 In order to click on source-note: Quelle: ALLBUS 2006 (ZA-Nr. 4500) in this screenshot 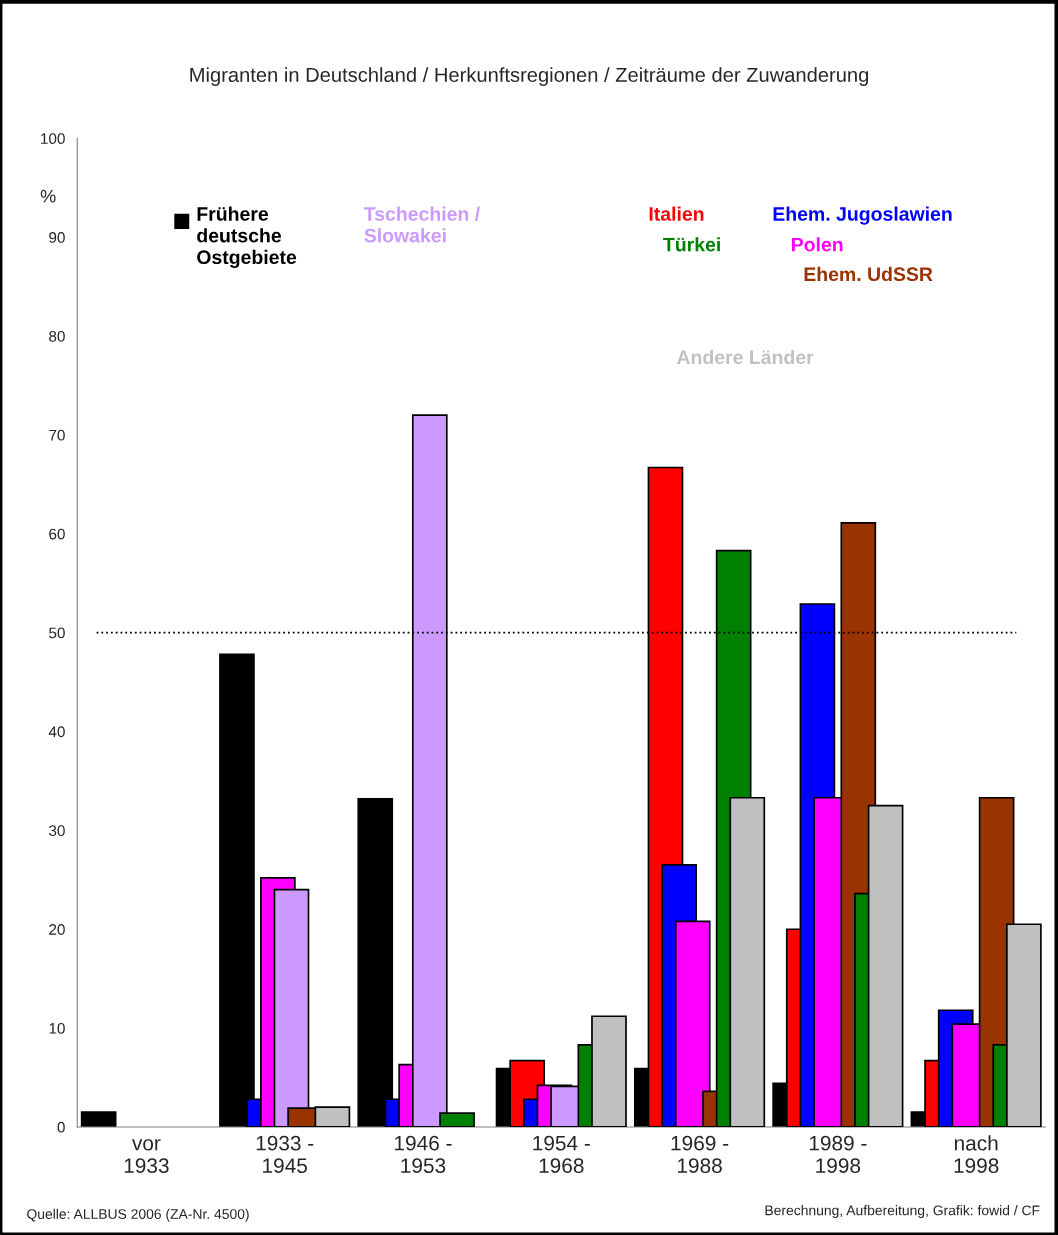, I will do `click(138, 1215)`.